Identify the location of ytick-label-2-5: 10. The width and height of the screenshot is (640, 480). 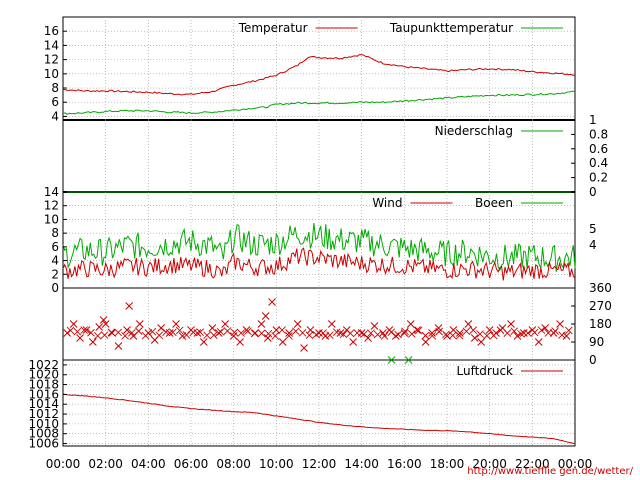
(51, 219).